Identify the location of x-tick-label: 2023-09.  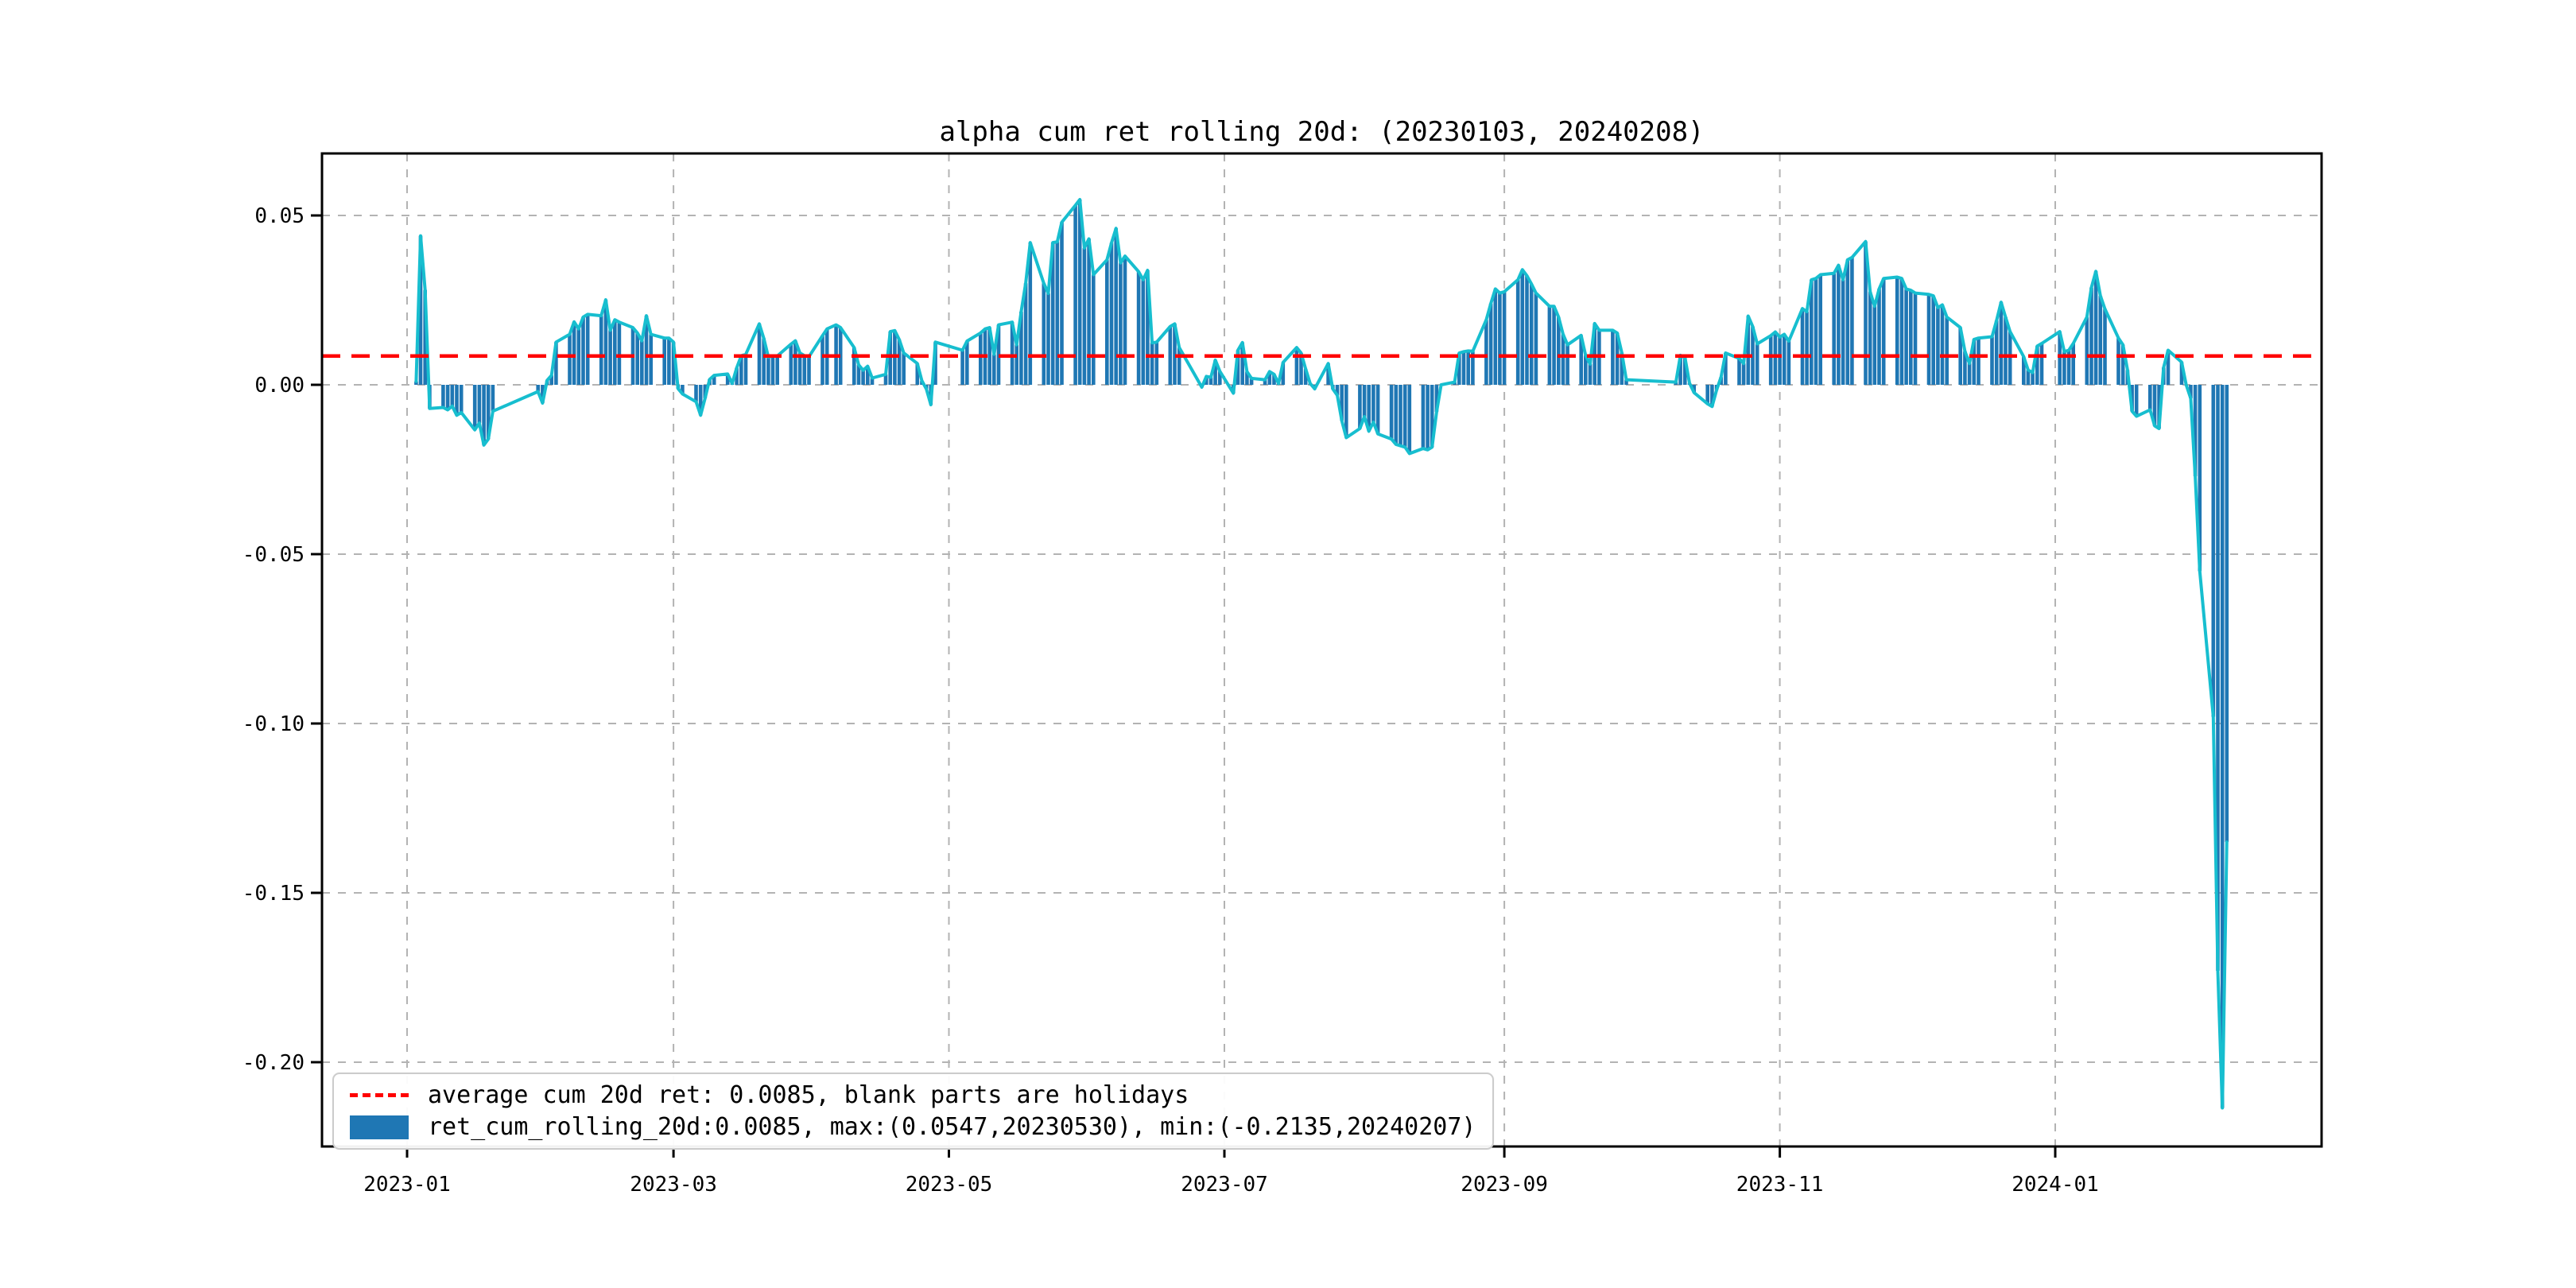
(1504, 1185).